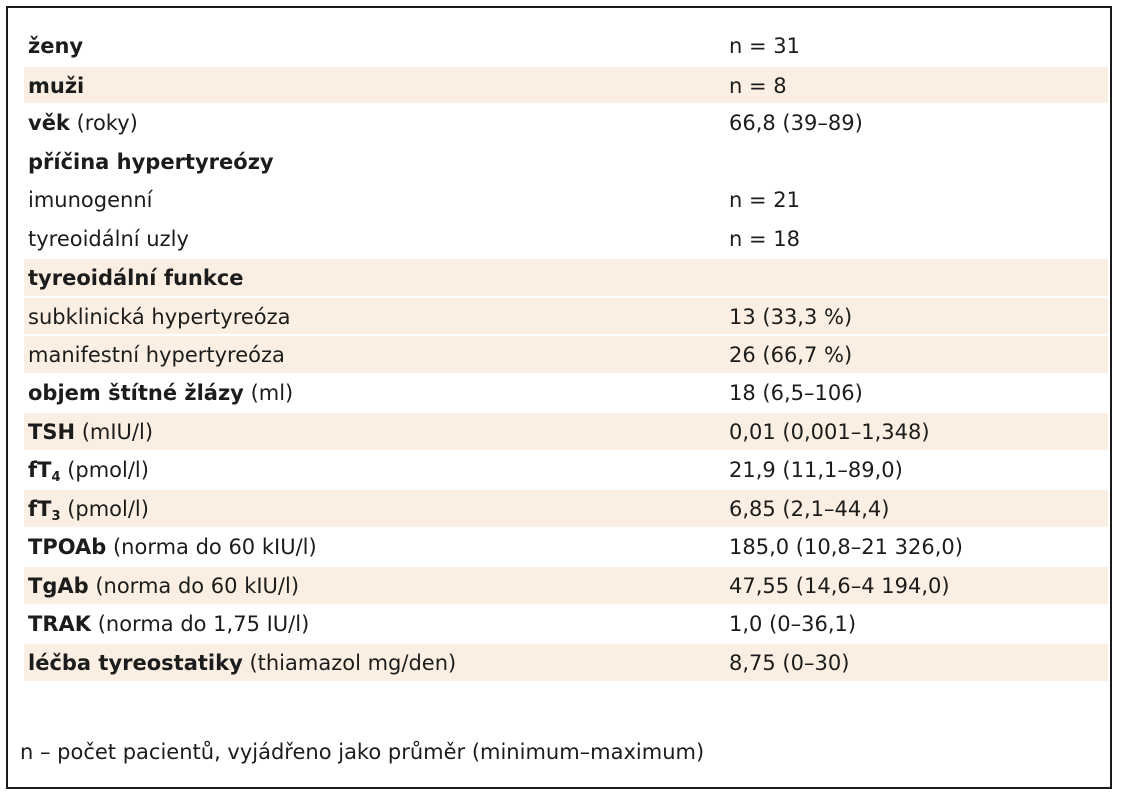 Image resolution: width=1122 pixels, height=800 pixels. I want to click on row-label-normal: (roky), so click(103, 123).